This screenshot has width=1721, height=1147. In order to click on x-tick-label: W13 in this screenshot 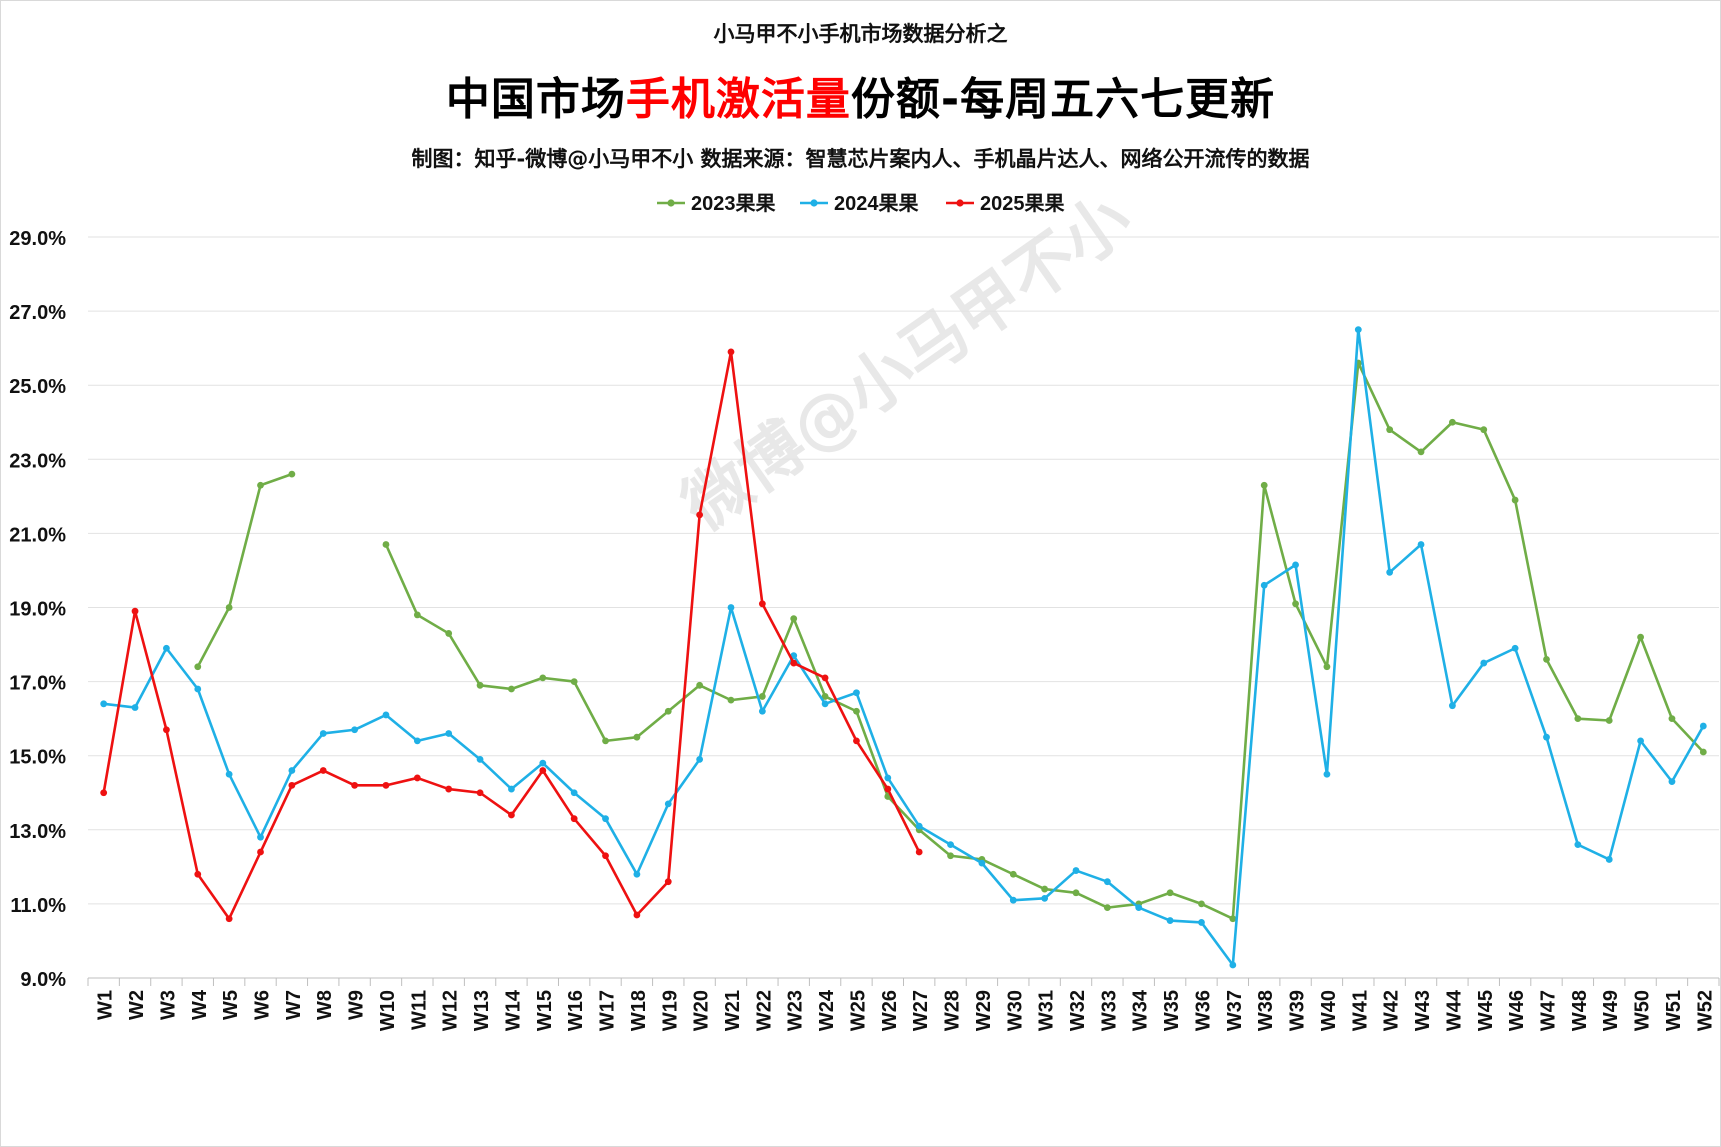, I will do `click(482, 1010)`.